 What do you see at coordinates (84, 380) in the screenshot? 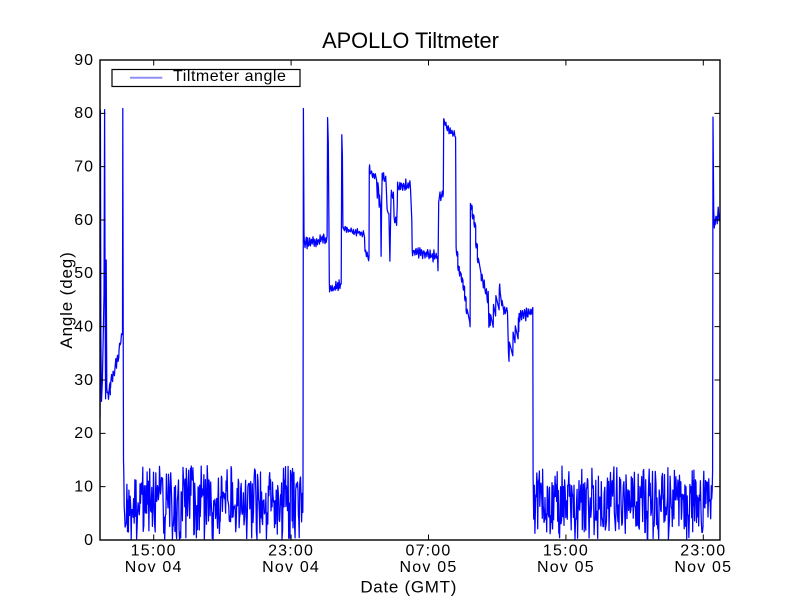
I see `svg-text: 30` at bounding box center [84, 380].